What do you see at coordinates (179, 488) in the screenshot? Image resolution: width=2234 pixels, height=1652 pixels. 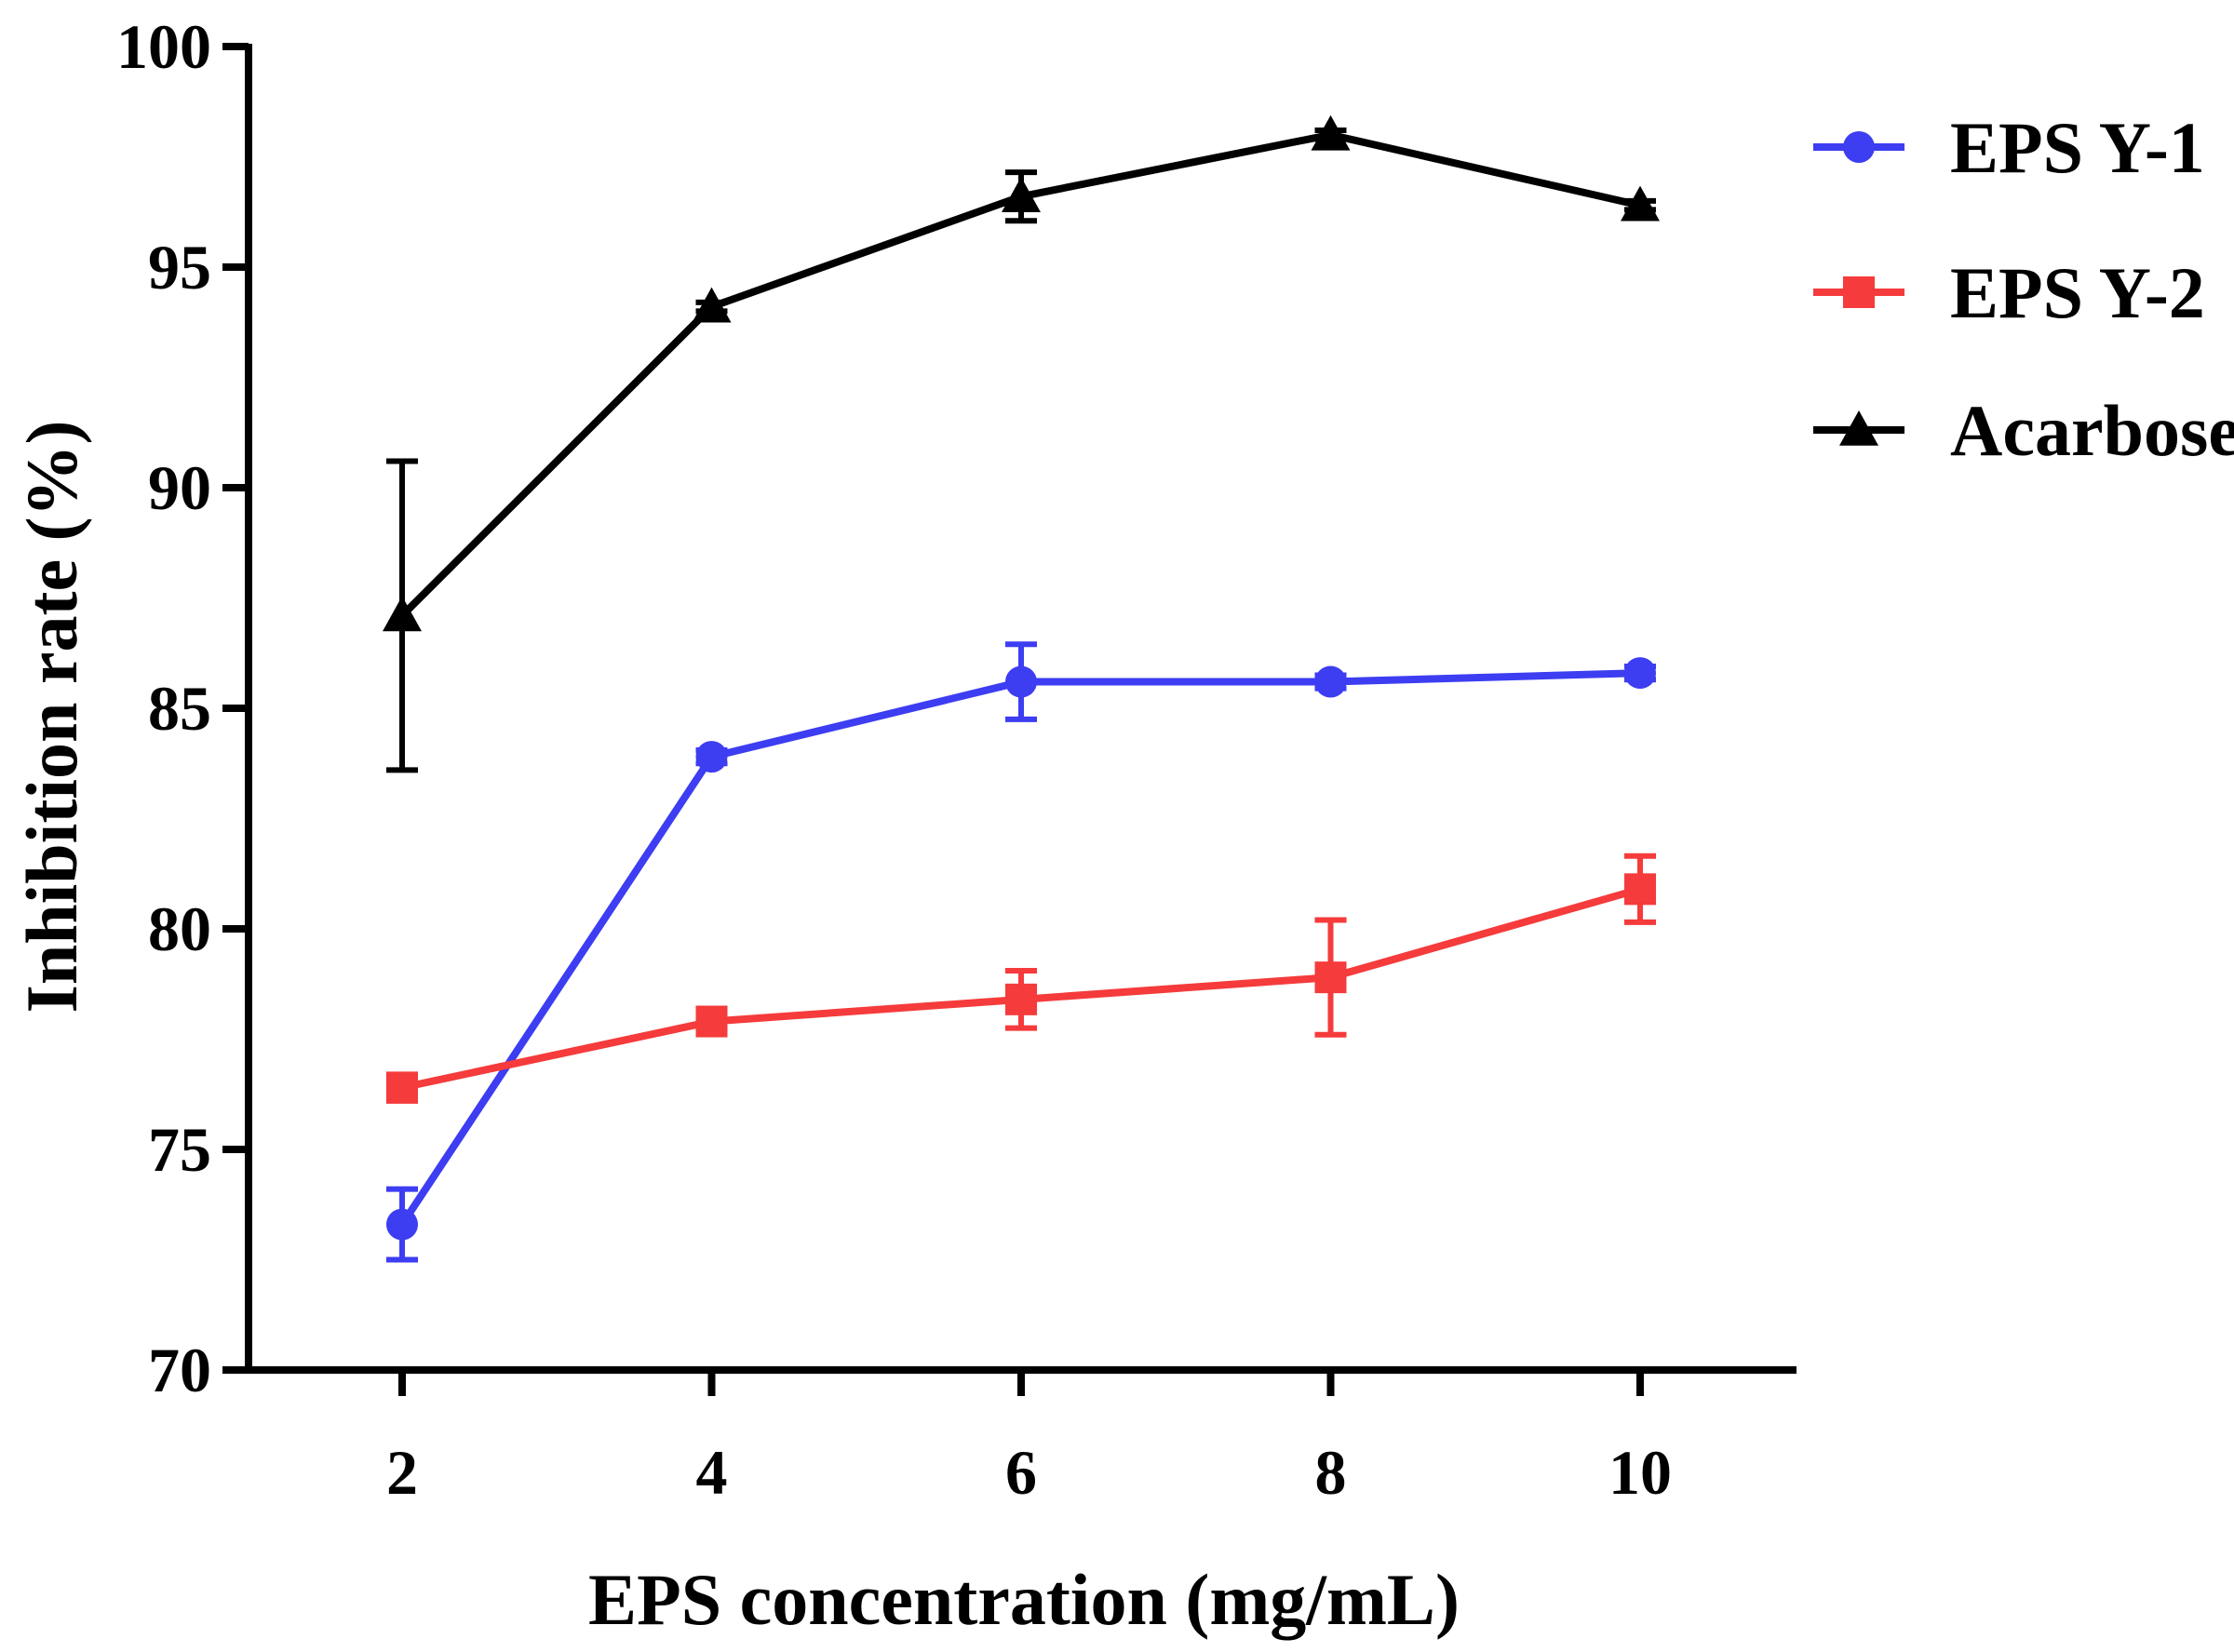 I see `y-tick-label: 90` at bounding box center [179, 488].